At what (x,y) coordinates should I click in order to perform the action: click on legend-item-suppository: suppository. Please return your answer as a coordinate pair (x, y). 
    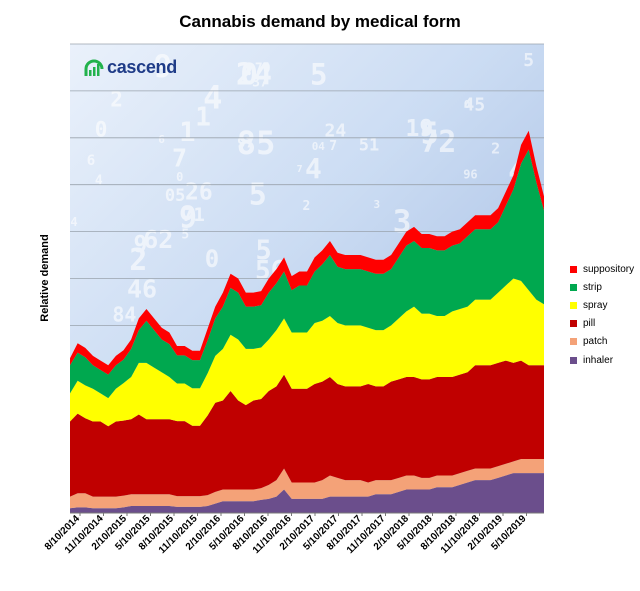
    Looking at the image, I should click on (602, 269).